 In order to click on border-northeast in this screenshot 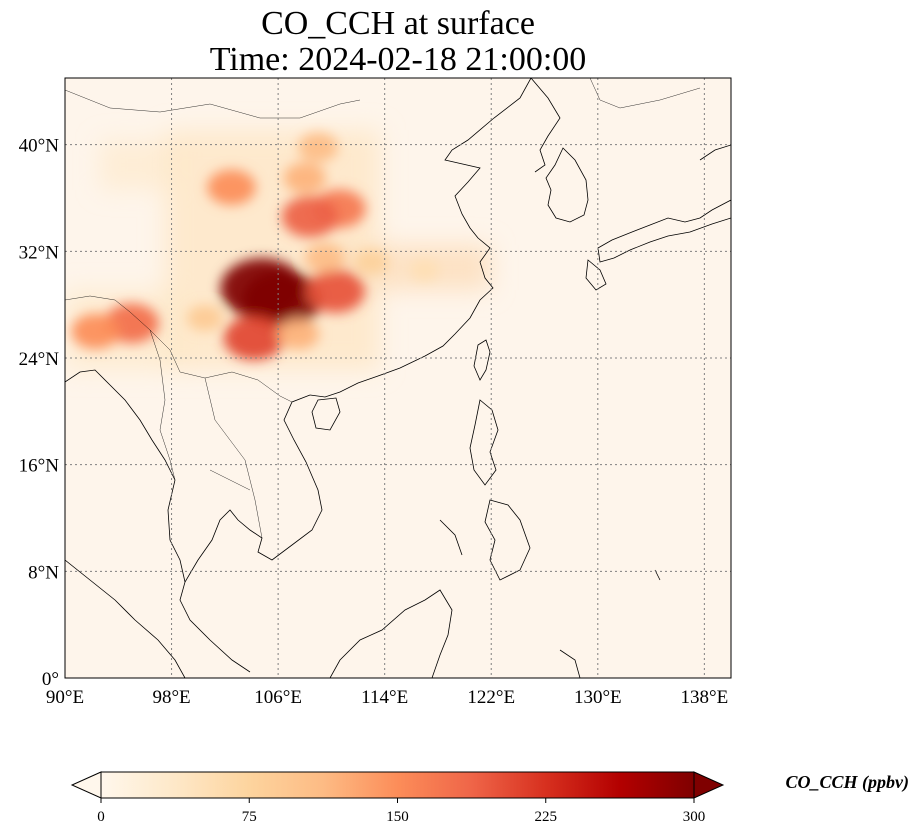, I will do `click(645, 93)`.